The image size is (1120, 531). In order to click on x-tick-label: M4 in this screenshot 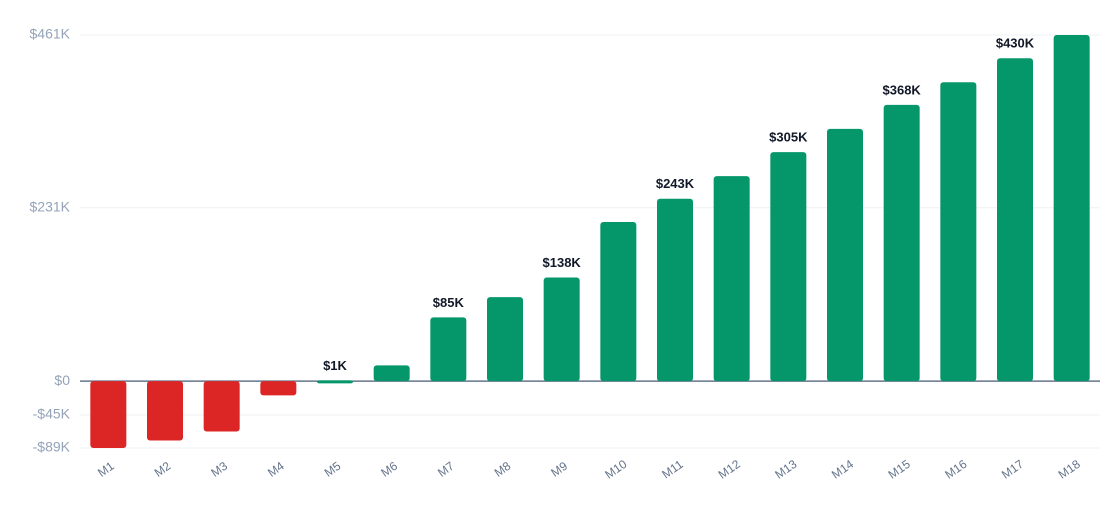, I will do `click(276, 469)`.